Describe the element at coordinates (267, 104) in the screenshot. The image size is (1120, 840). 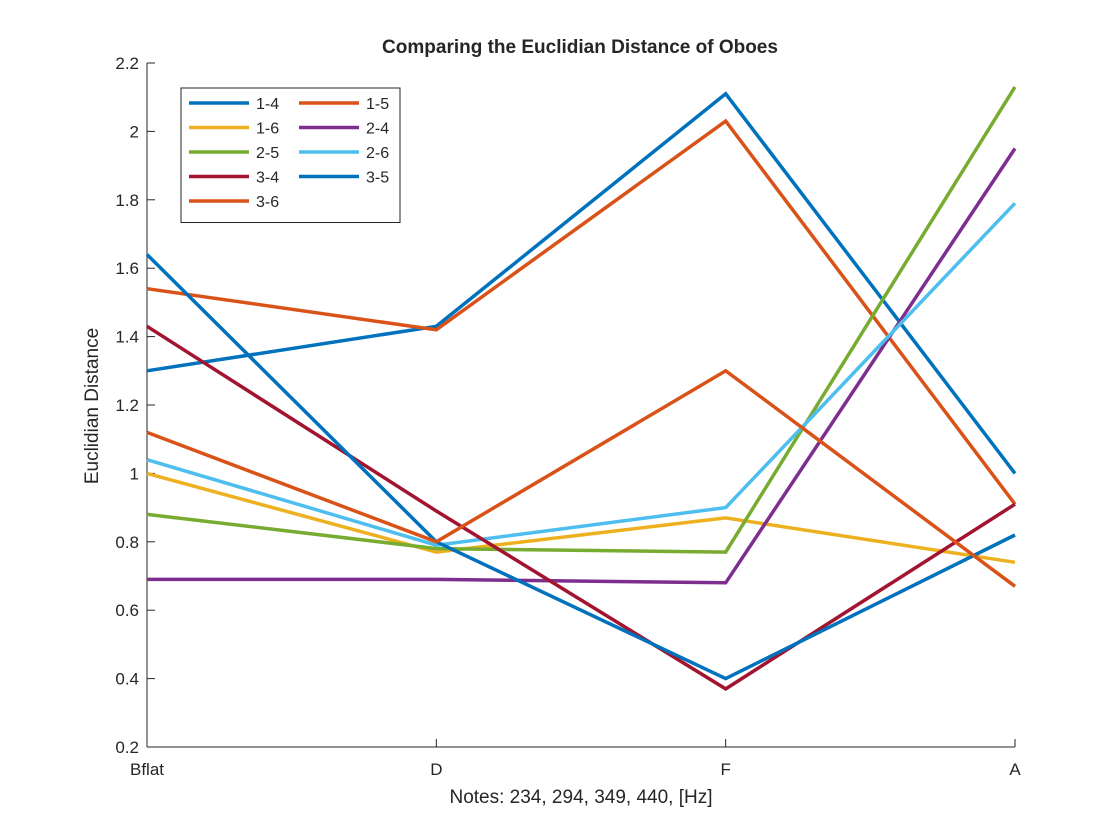
I see `legend-label: 1-4` at that location.